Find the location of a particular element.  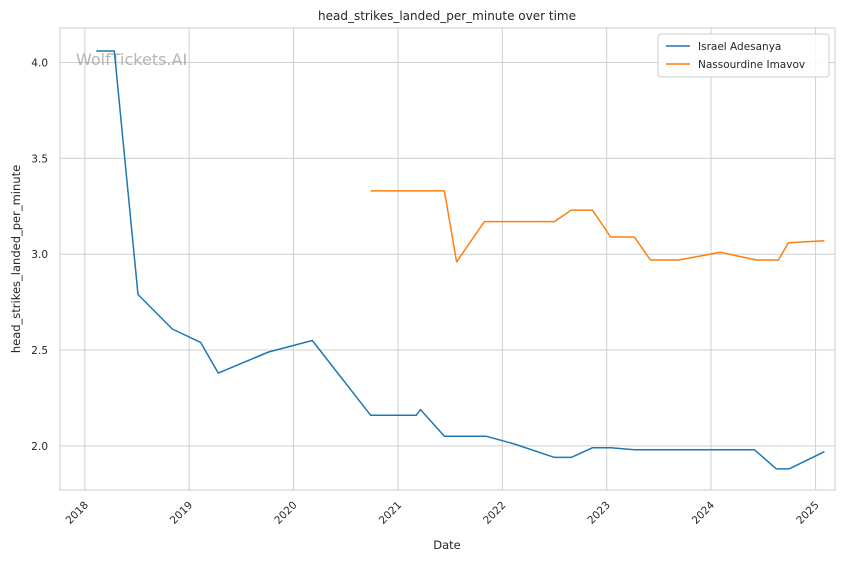

y-tick-labels: 2.0 2.5 3.0 3.5 4.0 is located at coordinates (39, 255).